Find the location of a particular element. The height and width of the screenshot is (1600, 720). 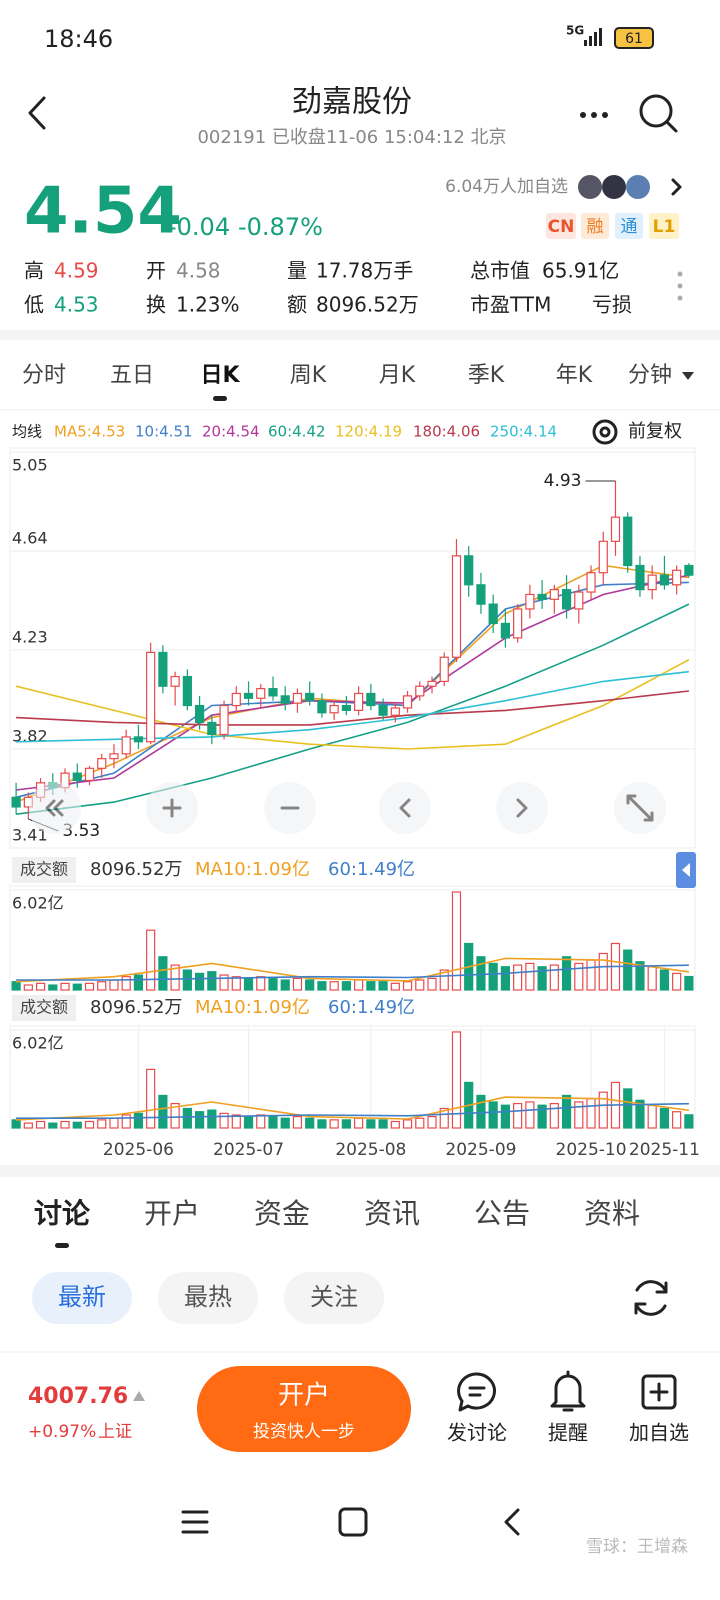

filter: 最新 is located at coordinates (82, 1297).